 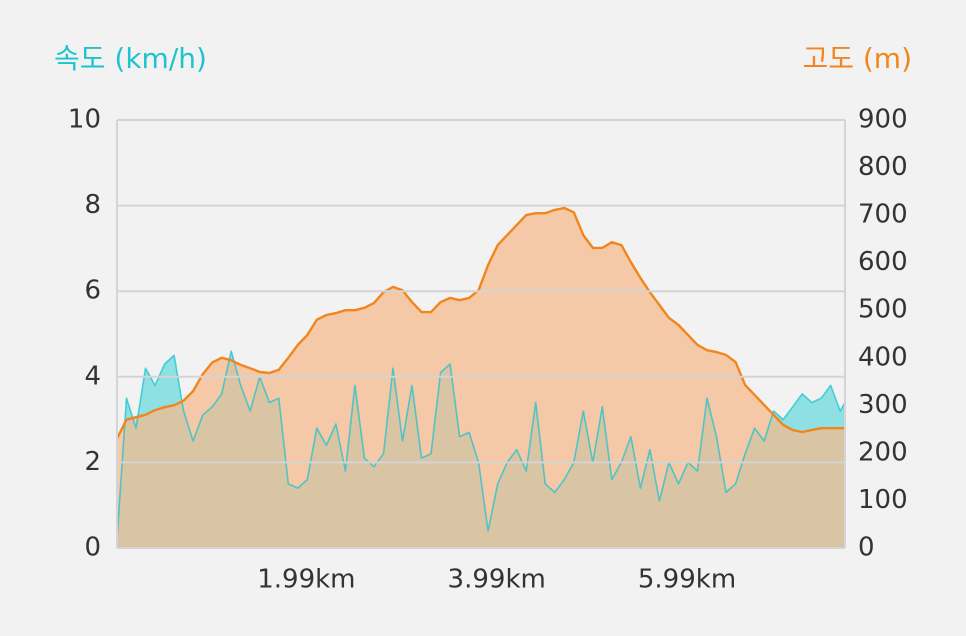 I want to click on x-tick-label: 5.99km, so click(x=687, y=580).